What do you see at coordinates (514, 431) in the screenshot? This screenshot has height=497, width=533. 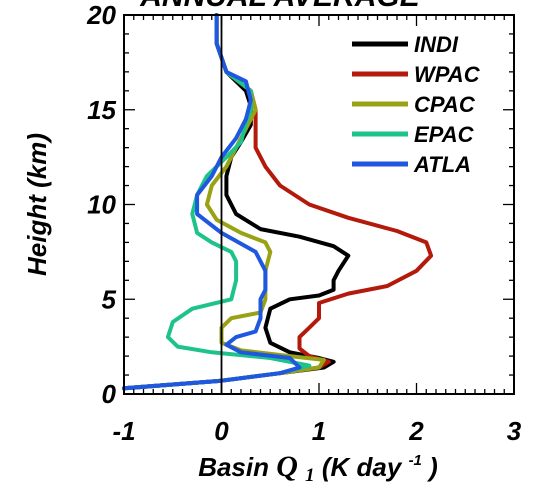 I see `x-tick-label: 3` at bounding box center [514, 431].